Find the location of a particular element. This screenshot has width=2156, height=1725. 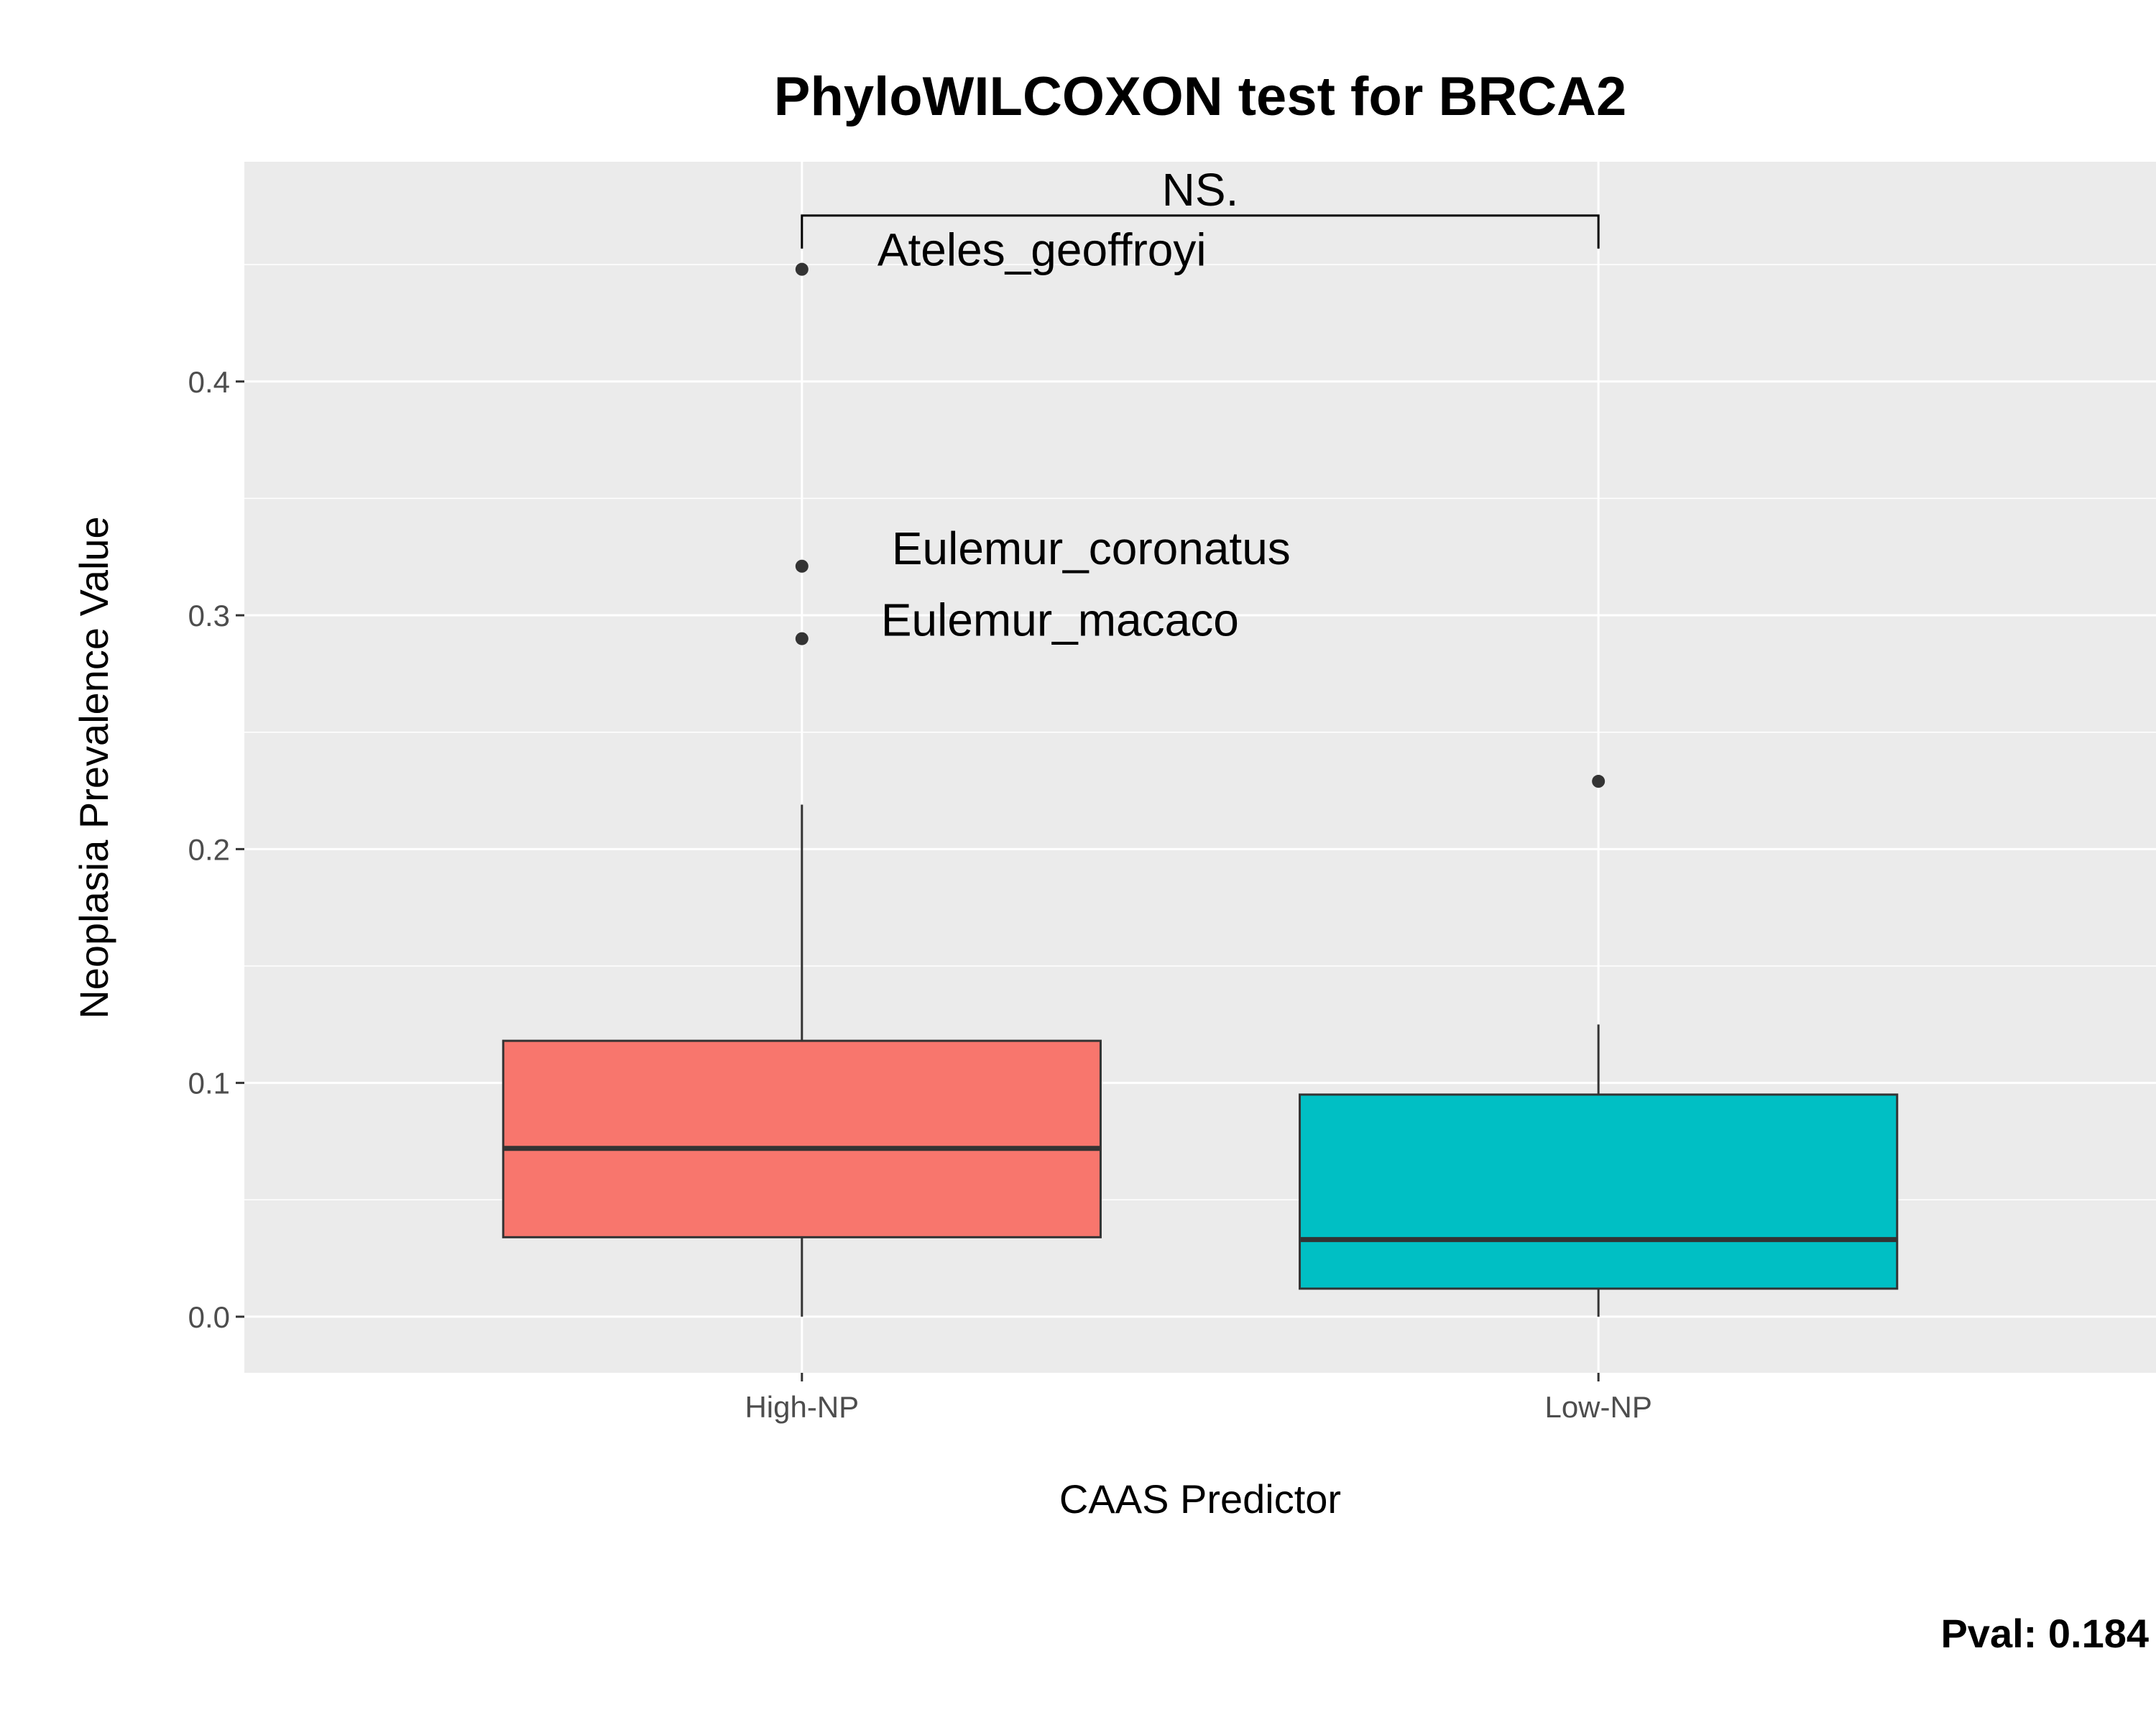

significance-label: NS. is located at coordinates (1200, 190).